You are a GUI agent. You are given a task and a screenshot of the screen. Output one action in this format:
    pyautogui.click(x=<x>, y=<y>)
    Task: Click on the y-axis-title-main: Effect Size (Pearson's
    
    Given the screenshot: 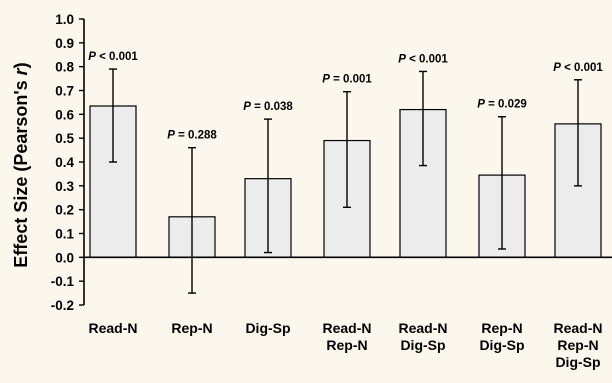 What is the action you would take?
    pyautogui.click(x=21, y=171)
    